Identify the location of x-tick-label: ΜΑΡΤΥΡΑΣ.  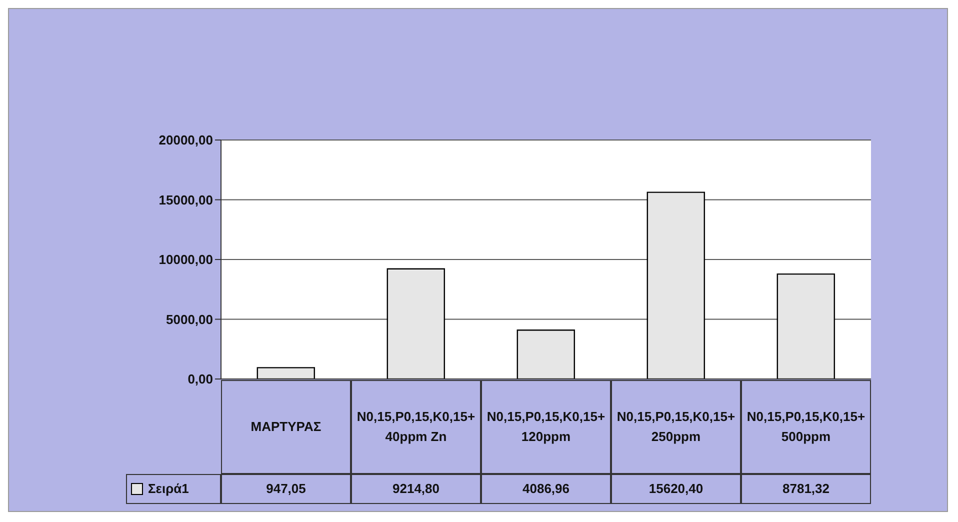
(286, 427).